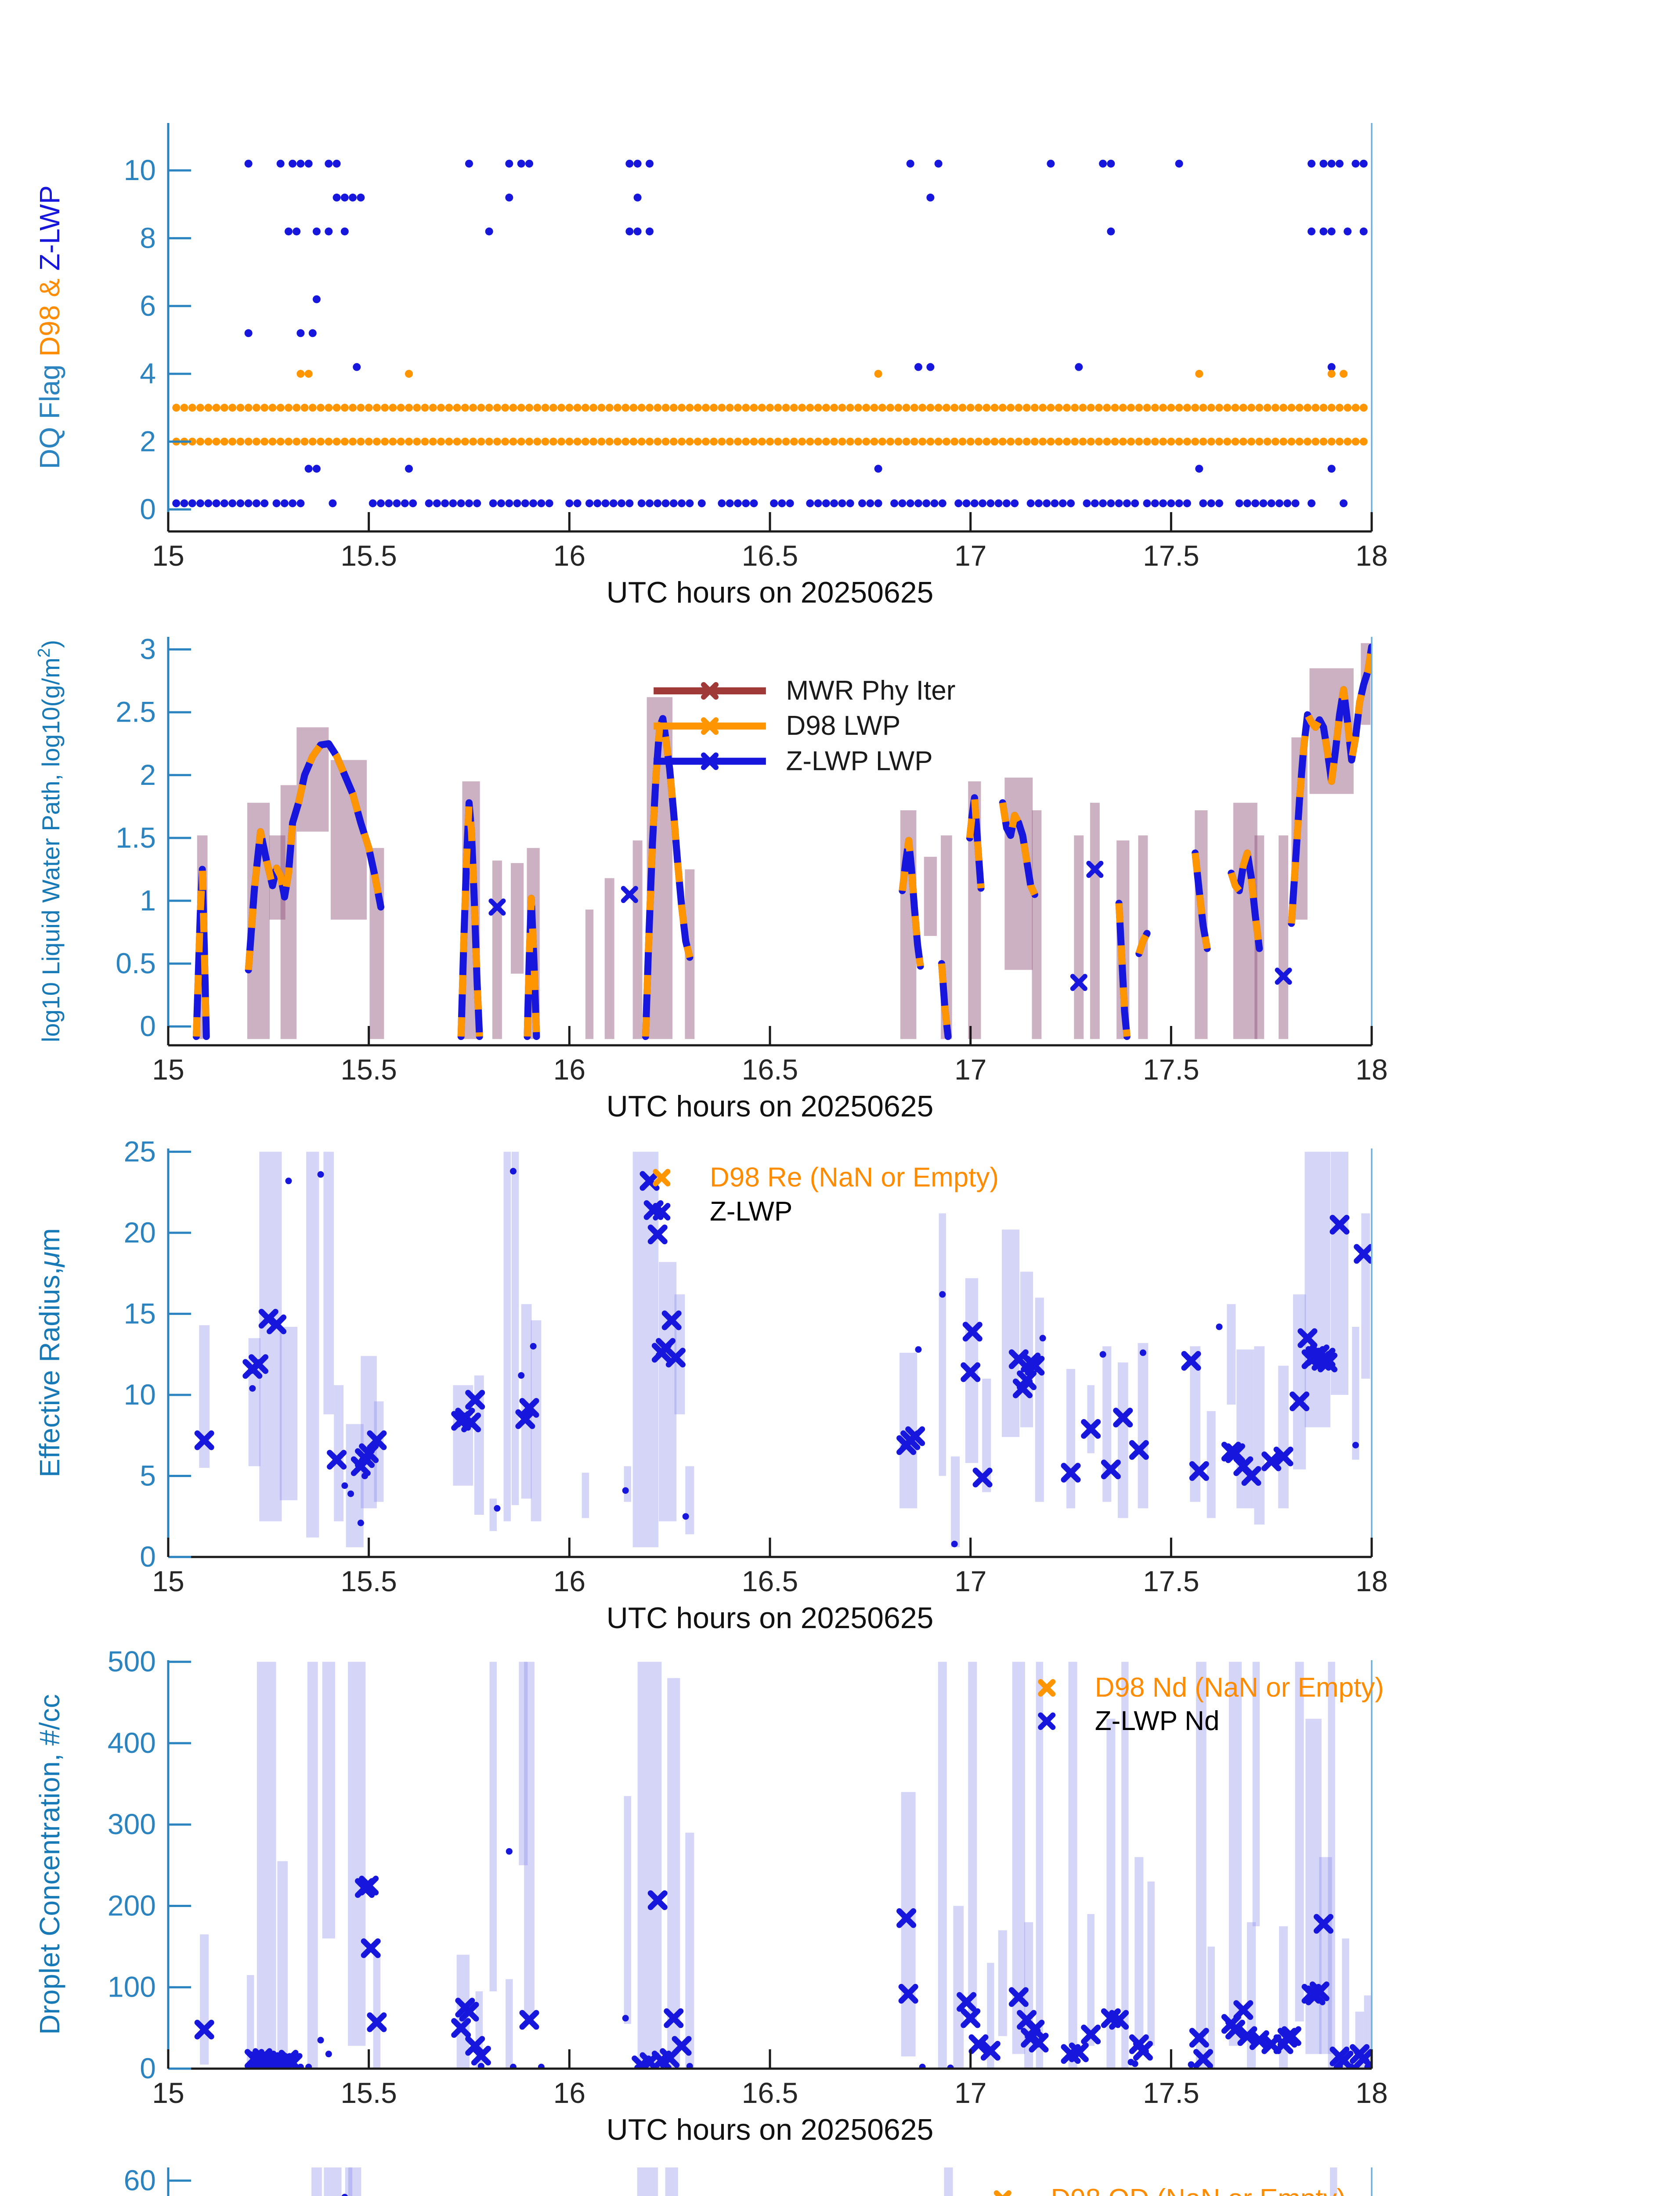 Image resolution: width=1680 pixels, height=2196 pixels. What do you see at coordinates (1371, 1069) in the screenshot?
I see `x-tick-label: 18` at bounding box center [1371, 1069].